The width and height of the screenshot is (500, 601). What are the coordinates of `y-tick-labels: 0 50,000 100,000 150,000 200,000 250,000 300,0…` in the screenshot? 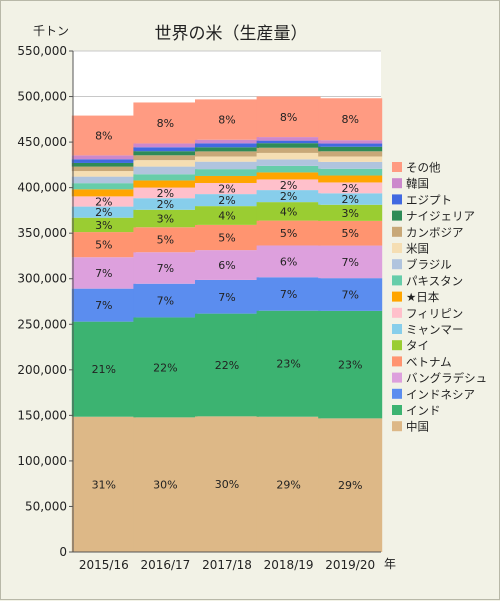 It's located at (42, 301).